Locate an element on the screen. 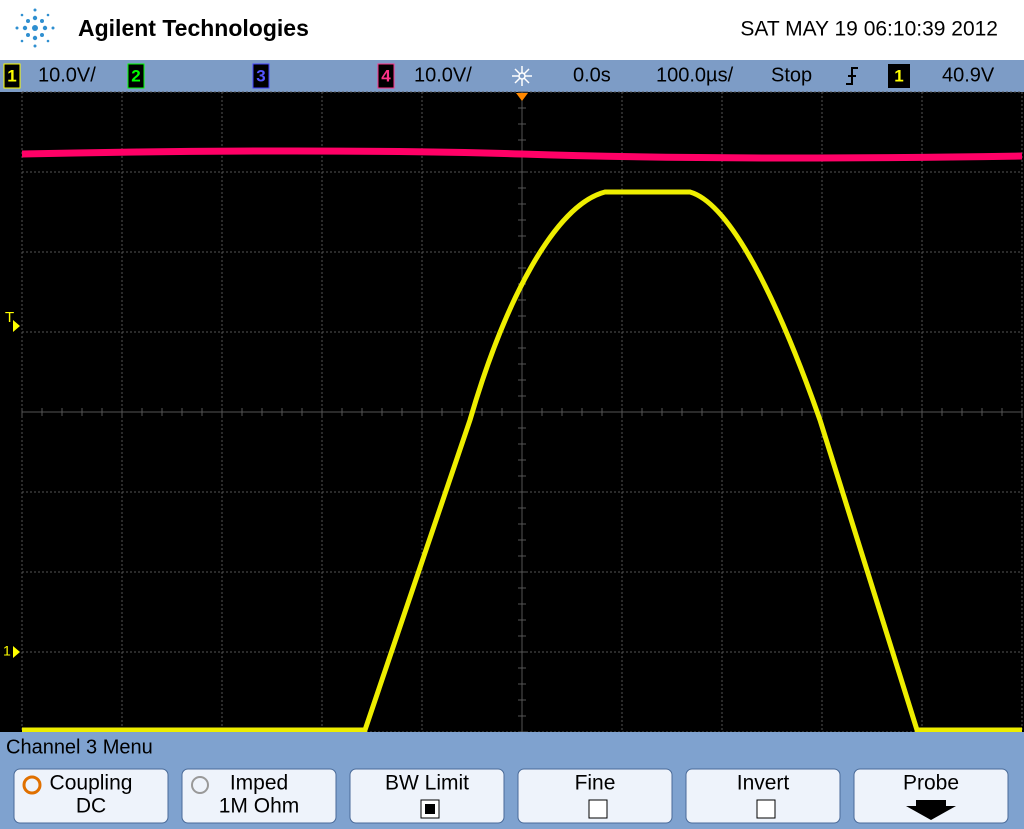 The image size is (1024, 829). channel-4-trace is located at coordinates (522, 154).